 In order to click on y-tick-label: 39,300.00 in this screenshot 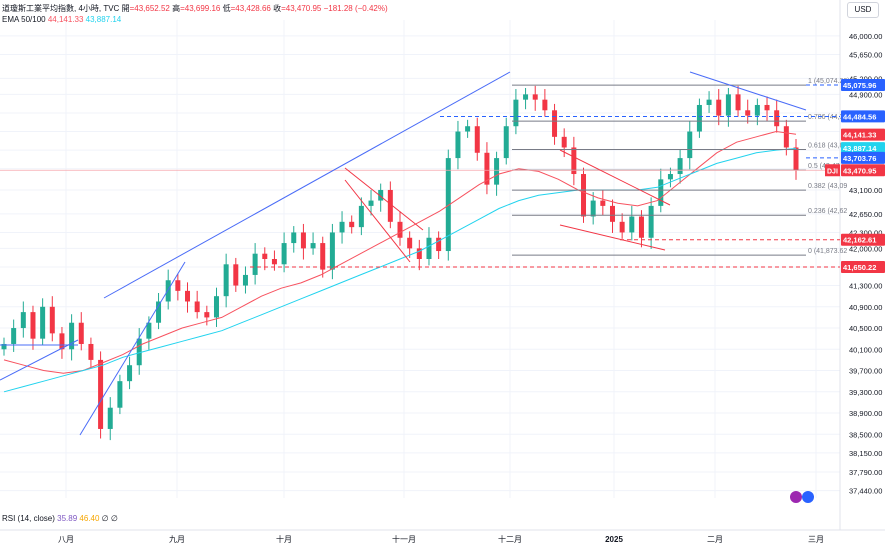, I will do `click(865, 392)`.